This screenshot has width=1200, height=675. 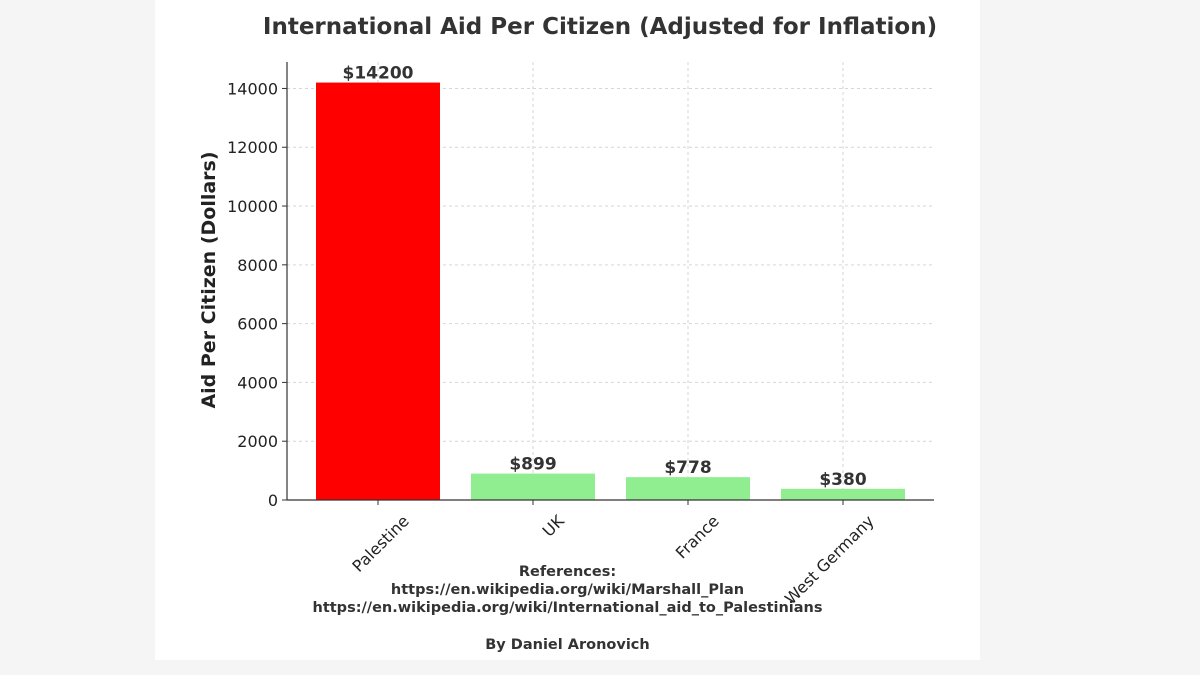 I want to click on y-tick-label: 8000, so click(x=257, y=265).